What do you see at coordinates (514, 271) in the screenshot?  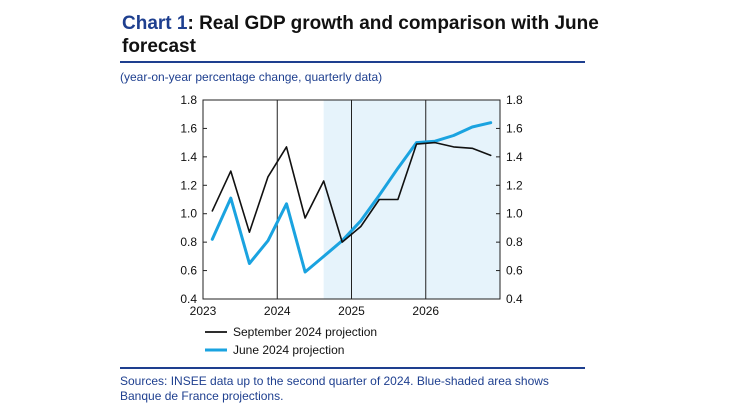 I see `y-tick-label-right: 0.6` at bounding box center [514, 271].